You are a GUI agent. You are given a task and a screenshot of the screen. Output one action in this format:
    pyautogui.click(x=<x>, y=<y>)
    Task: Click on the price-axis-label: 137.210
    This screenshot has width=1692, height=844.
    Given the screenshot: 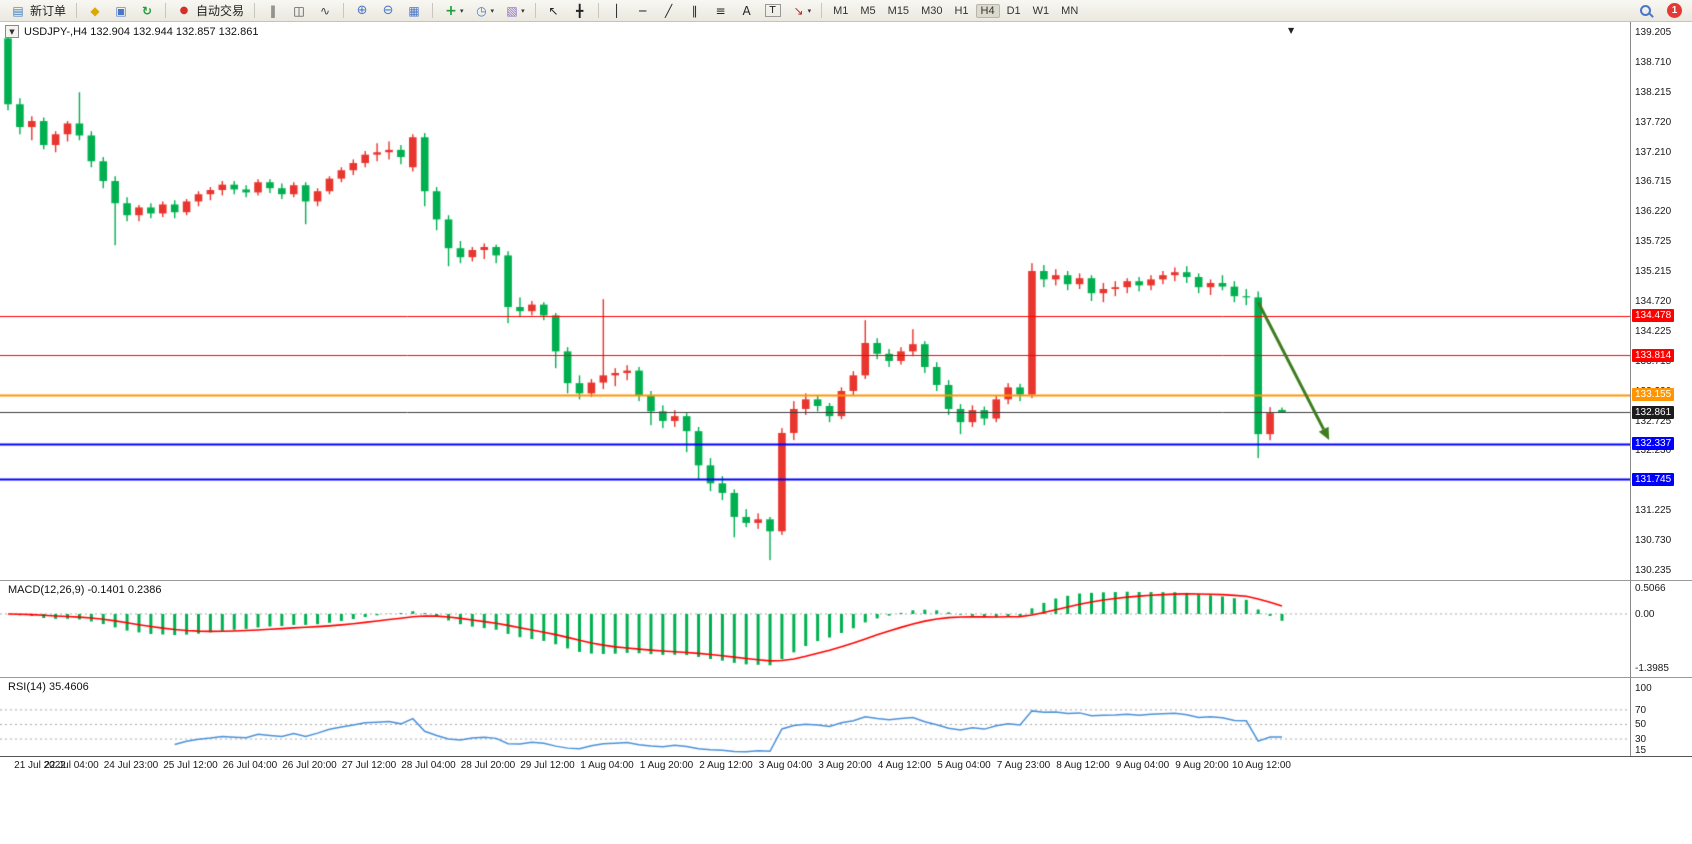 What is the action you would take?
    pyautogui.click(x=1653, y=152)
    